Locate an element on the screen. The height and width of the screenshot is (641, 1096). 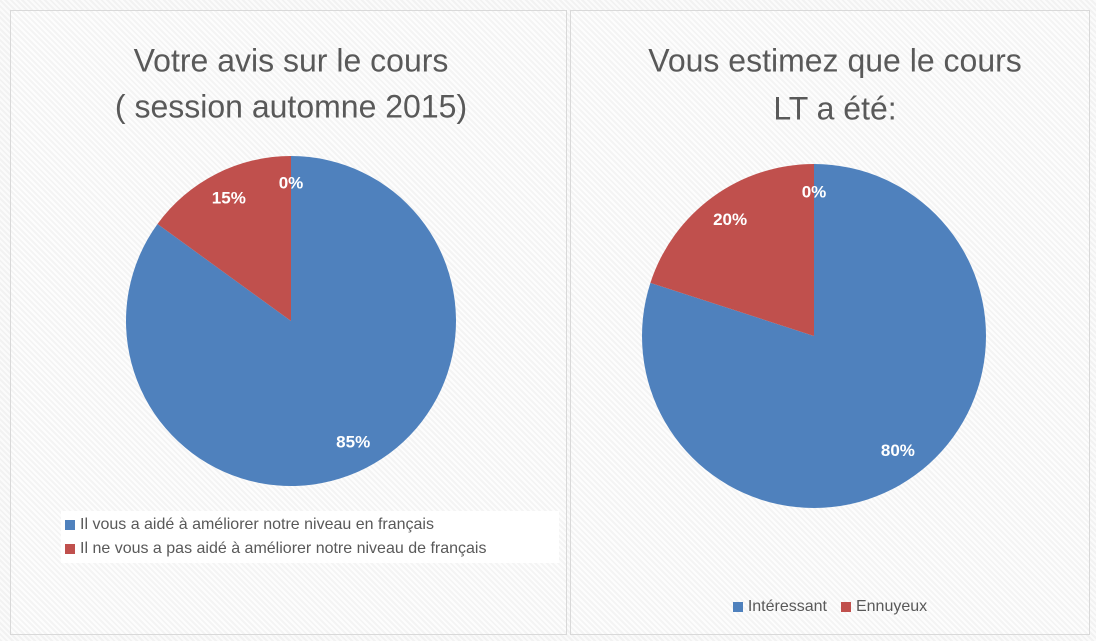
chart-title: Votre avis sur le cours is located at coordinates (291, 60).